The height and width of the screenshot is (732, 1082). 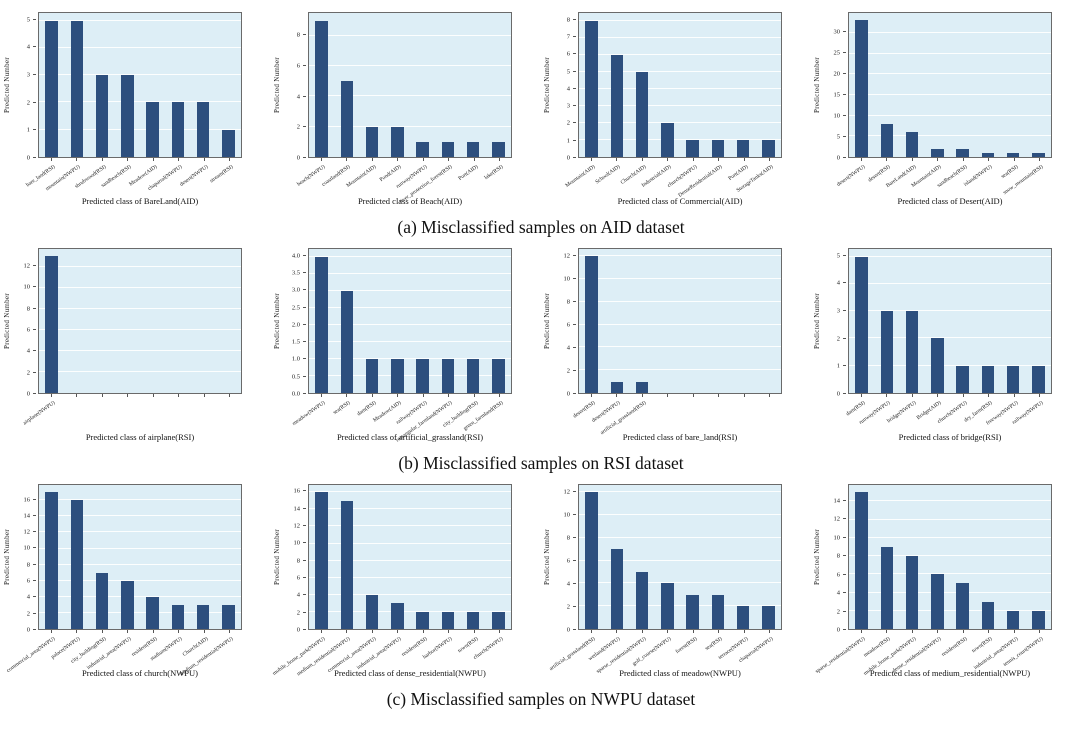 What do you see at coordinates (295, 377) in the screenshot?
I see `y-tick-label: 0.5` at bounding box center [295, 377].